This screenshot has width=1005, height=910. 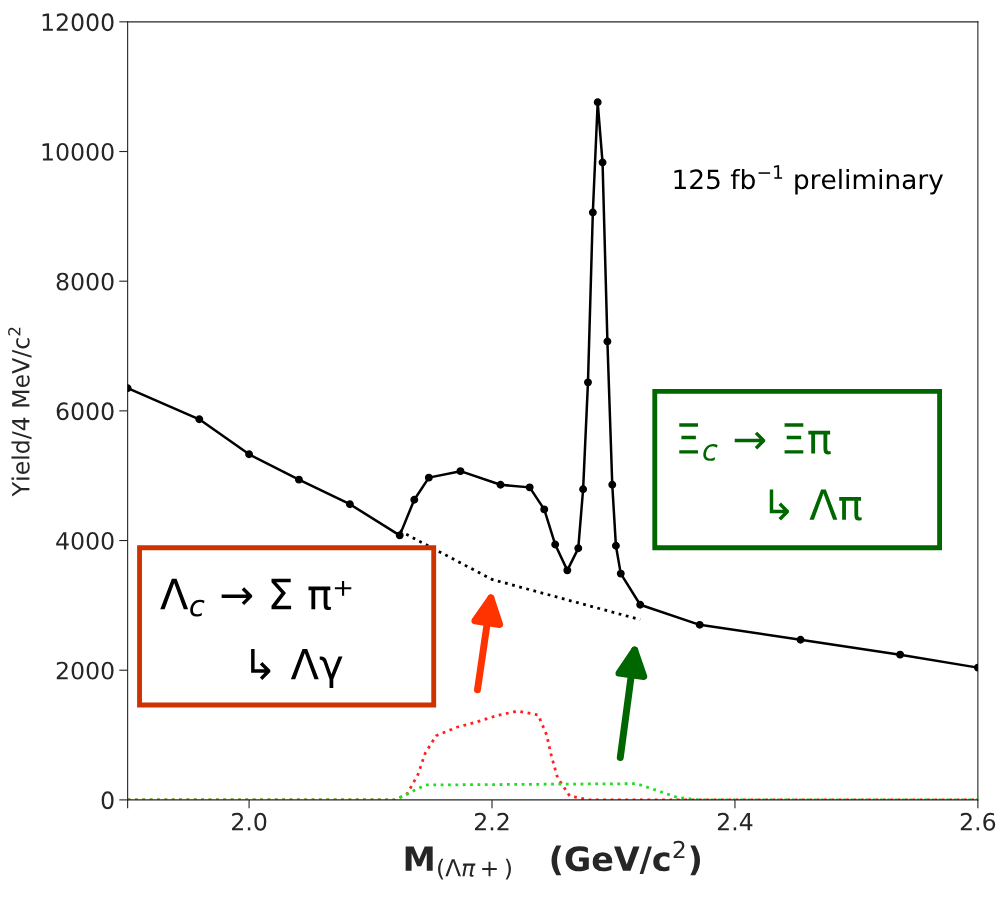 What do you see at coordinates (735, 821) in the screenshot?
I see `x-tick-label: 2.4` at bounding box center [735, 821].